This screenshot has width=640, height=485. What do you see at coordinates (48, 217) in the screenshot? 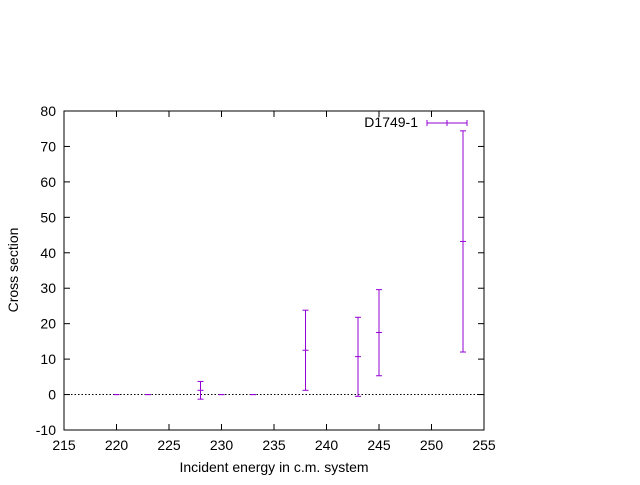
I see `y-tick-label: 50` at bounding box center [48, 217].